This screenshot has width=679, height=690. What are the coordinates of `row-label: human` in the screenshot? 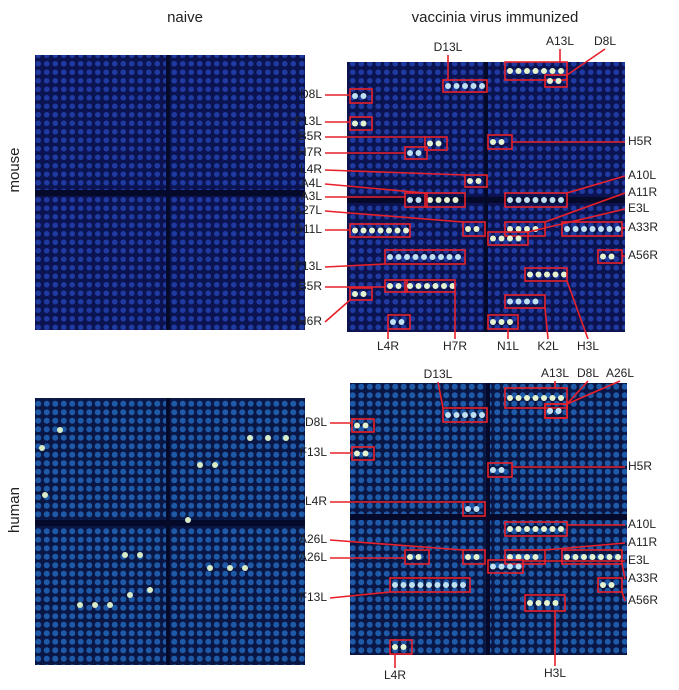 It's located at (14, 510).